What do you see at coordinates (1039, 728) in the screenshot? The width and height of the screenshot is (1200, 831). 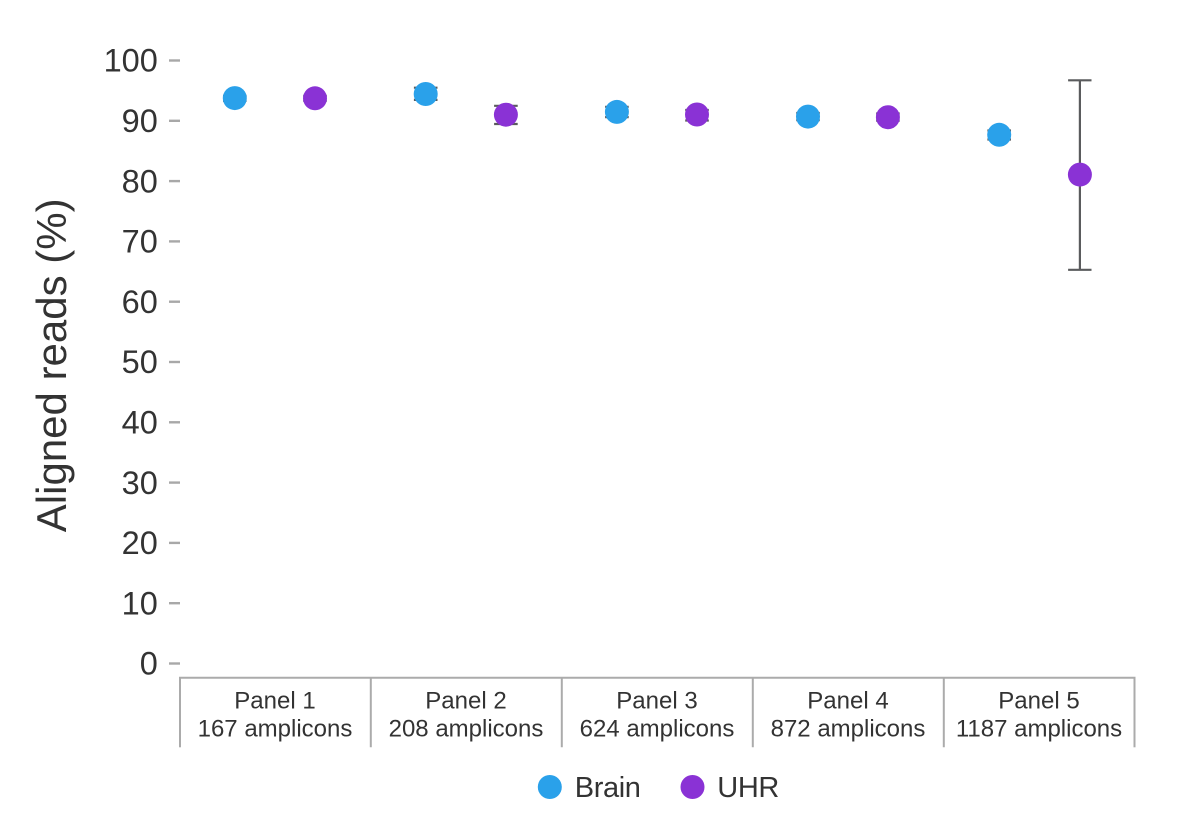 I see `svg-text: 1187 amplicons` at bounding box center [1039, 728].